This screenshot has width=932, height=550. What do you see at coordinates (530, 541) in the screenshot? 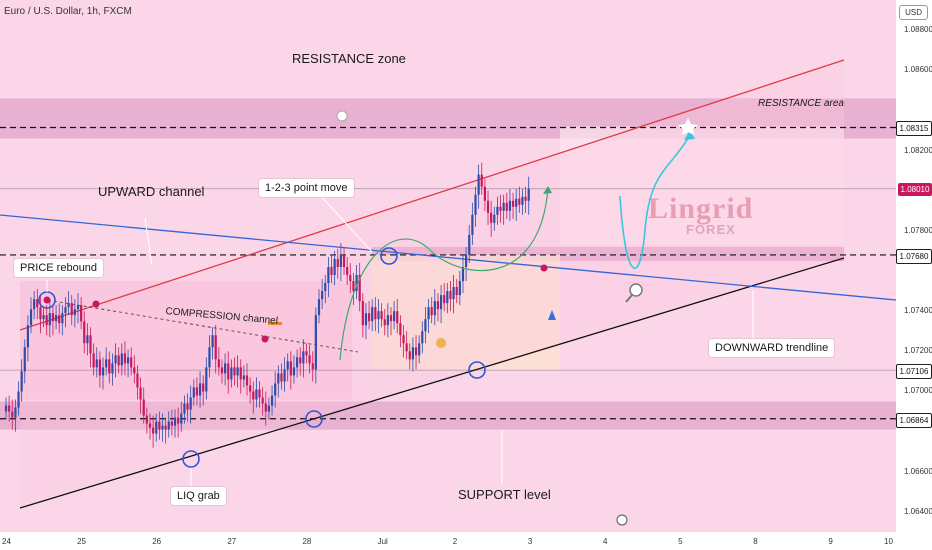
I see `time-tick-label: 3` at bounding box center [530, 541].